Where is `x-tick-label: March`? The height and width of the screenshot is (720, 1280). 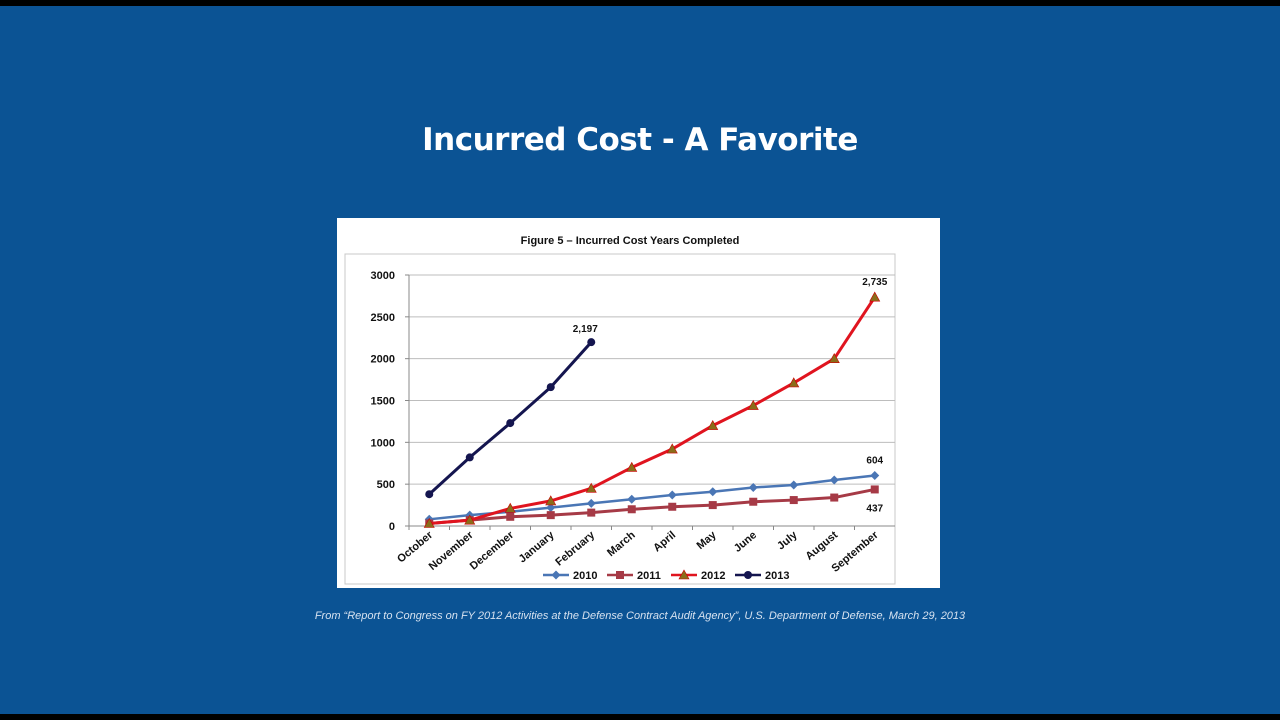 x-tick-label: March is located at coordinates (621, 544).